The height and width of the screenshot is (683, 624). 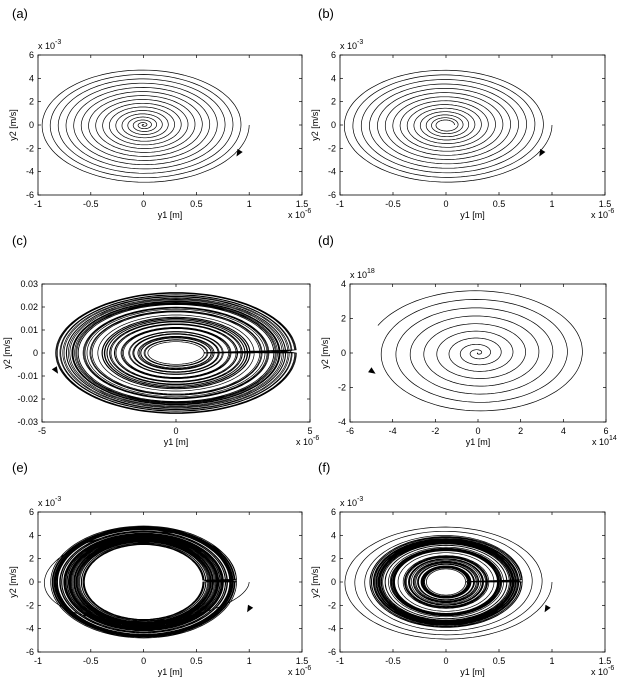 What do you see at coordinates (563, 431) in the screenshot?
I see `x-tick-label: 4` at bounding box center [563, 431].